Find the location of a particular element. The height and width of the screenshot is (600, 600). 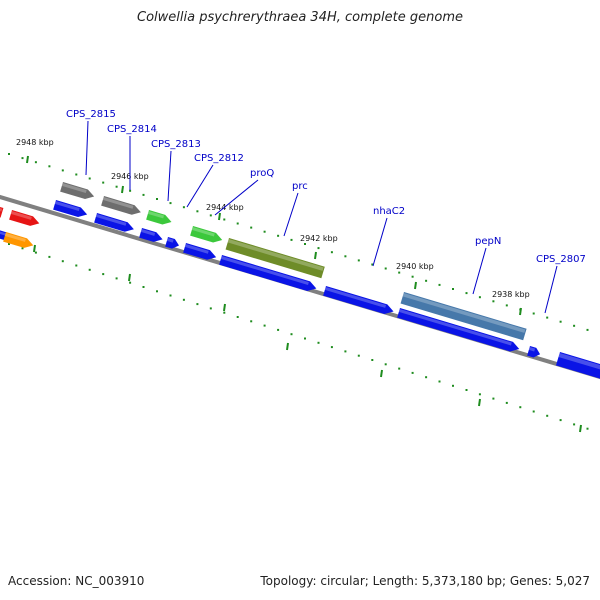

kbp-label: 2948 kbp is located at coordinates (35, 142).